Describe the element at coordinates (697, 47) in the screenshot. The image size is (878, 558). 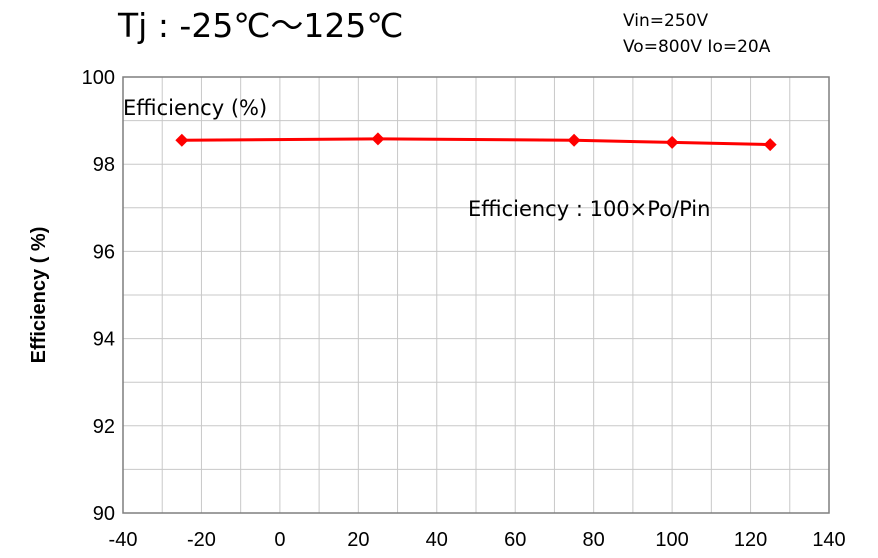
I see `condition-vo-io: Vo=800V Io=20A` at that location.